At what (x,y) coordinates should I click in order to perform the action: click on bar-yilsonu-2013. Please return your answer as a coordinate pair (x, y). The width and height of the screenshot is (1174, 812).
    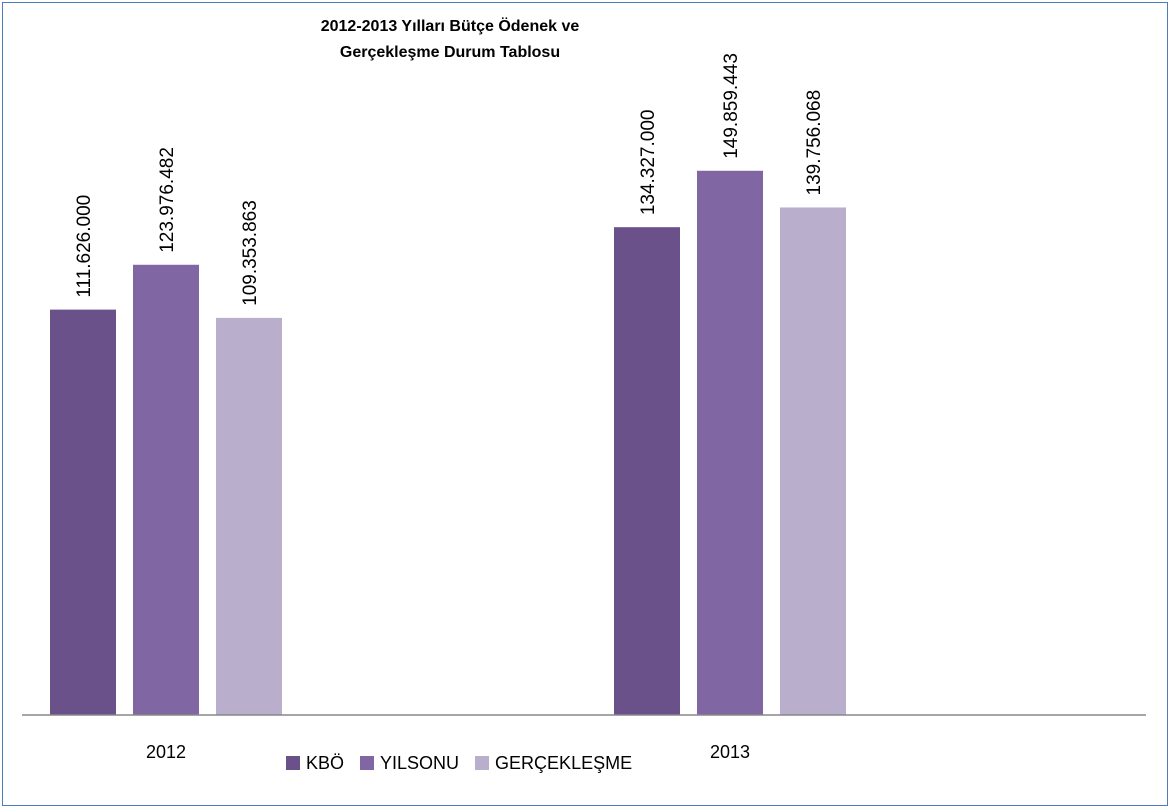
    Looking at the image, I should click on (730, 442).